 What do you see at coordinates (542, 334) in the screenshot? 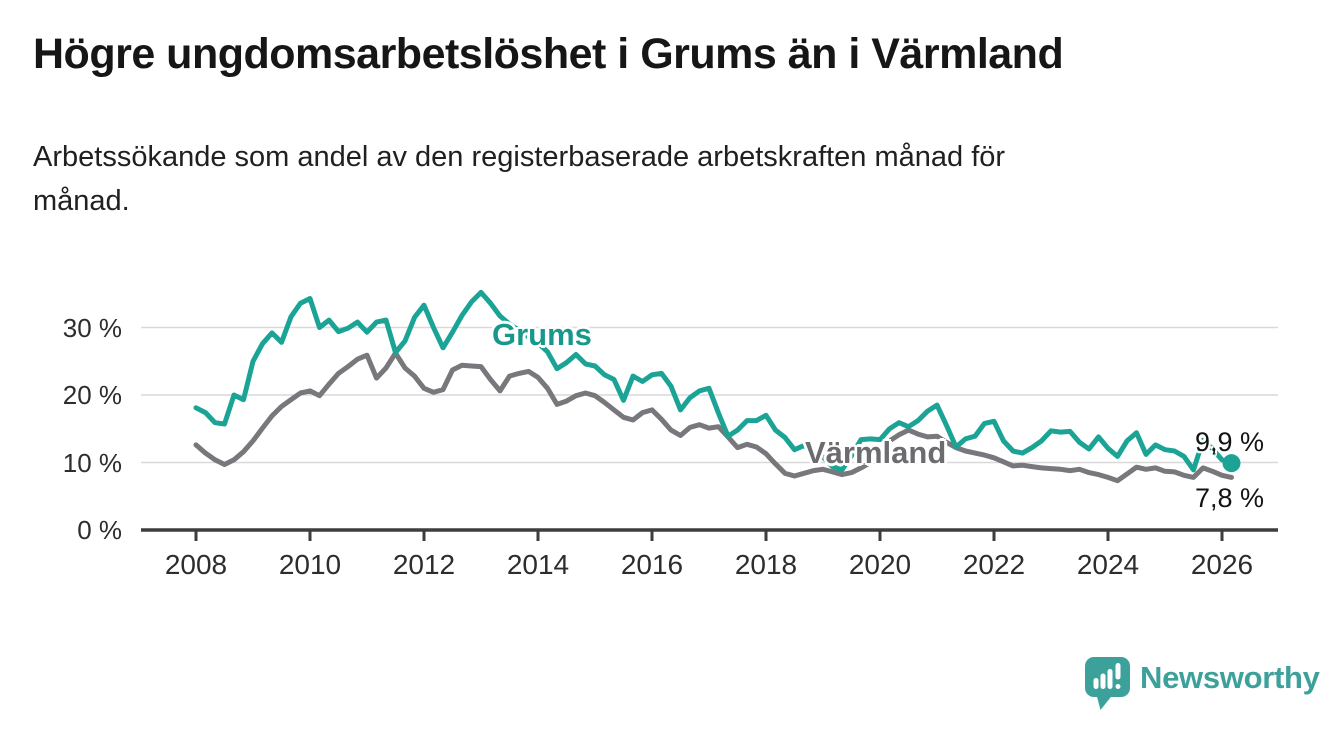
I see `series-label-grums: Grums` at bounding box center [542, 334].